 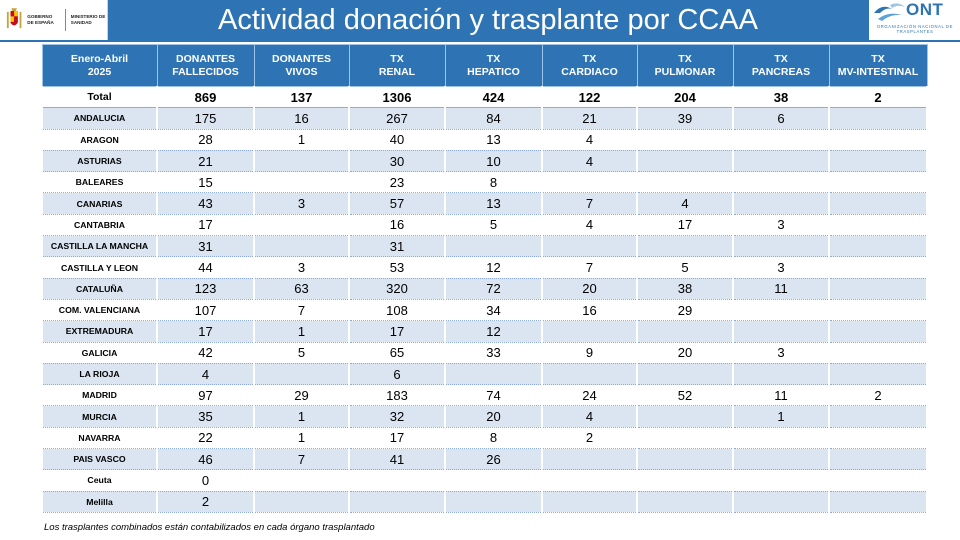 I want to click on spain-coat-of-arms-icon, so click(x=14, y=18).